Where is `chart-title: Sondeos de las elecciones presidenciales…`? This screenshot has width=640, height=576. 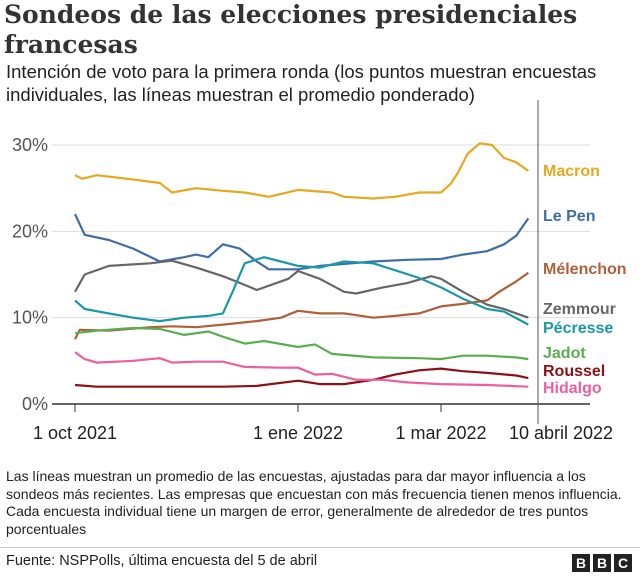 chart-title: Sondeos de las elecciones presidenciales… is located at coordinates (291, 29).